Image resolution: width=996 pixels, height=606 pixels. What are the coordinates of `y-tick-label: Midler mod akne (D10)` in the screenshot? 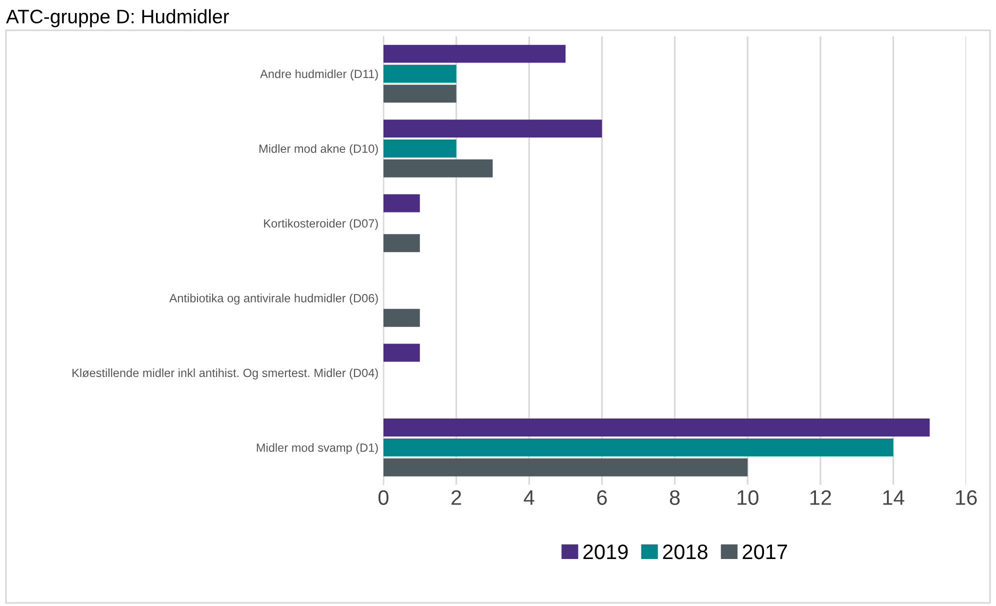 It's located at (319, 150).